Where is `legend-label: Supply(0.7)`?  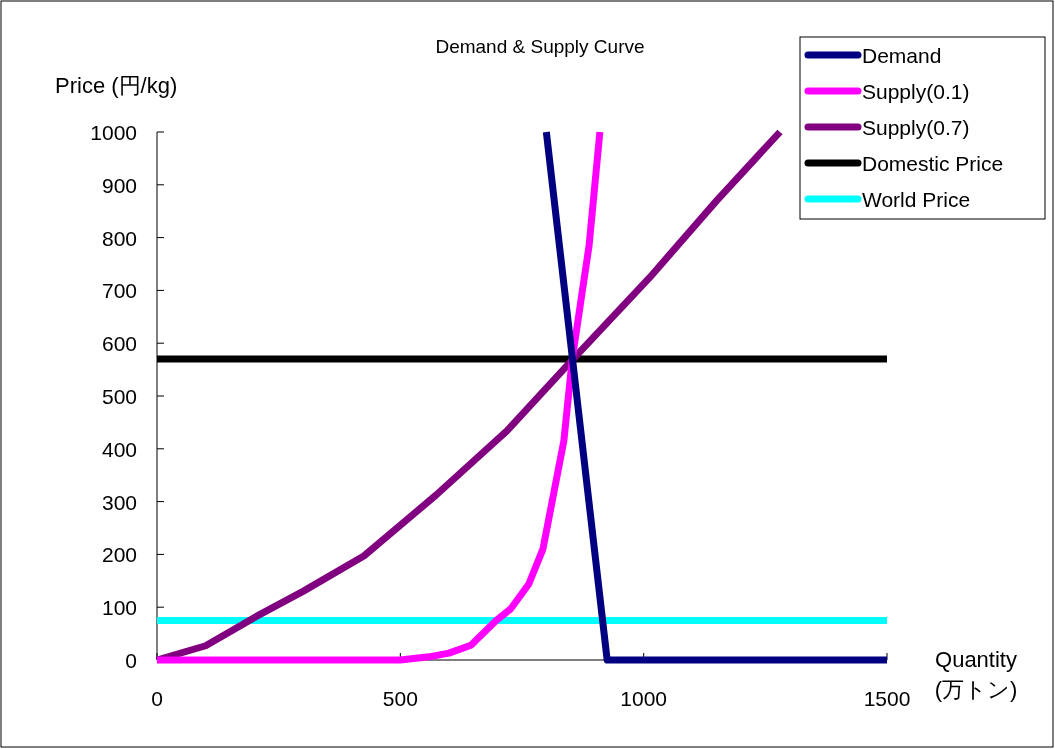
legend-label: Supply(0.7) is located at coordinates (916, 127).